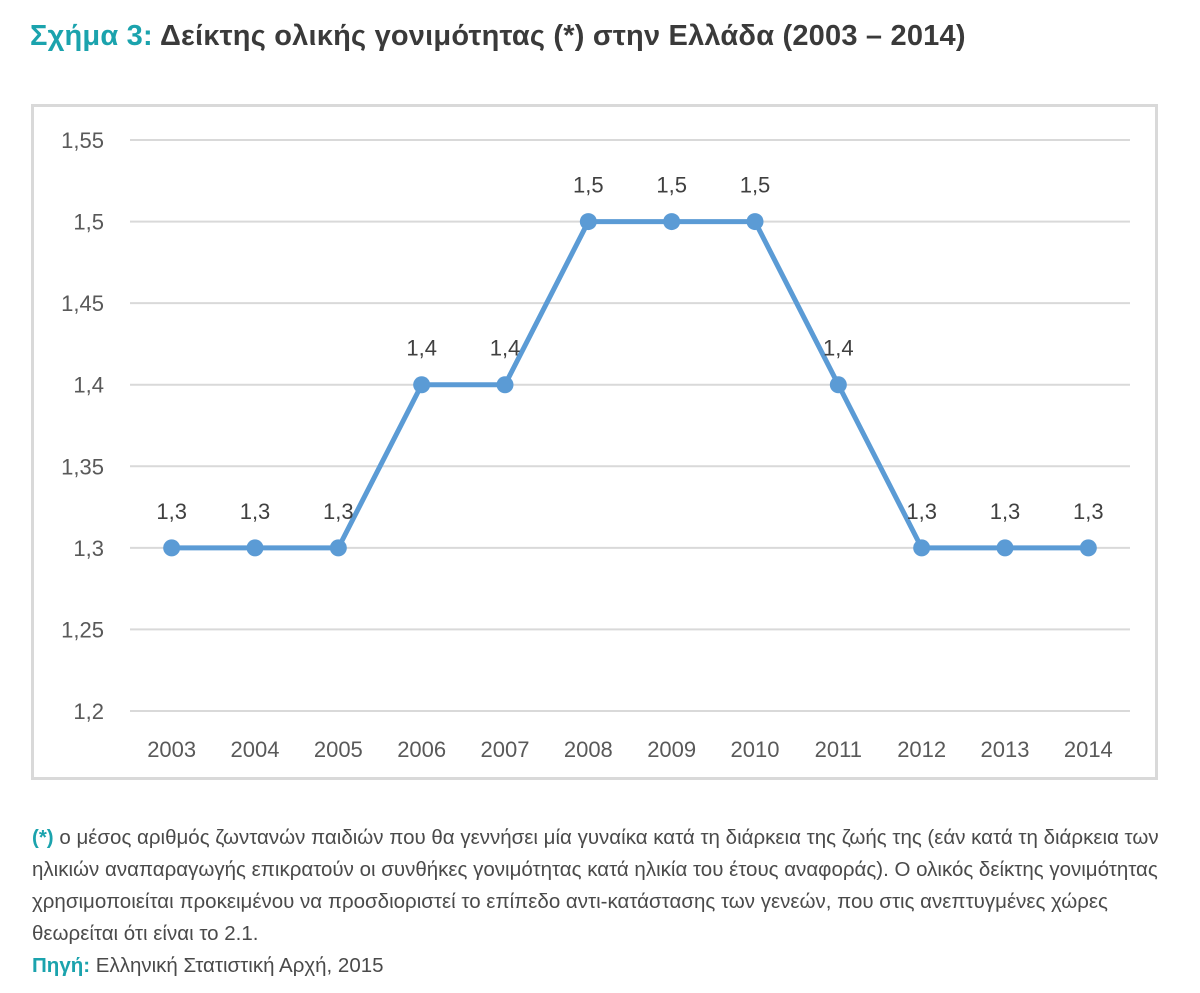 Image resolution: width=1200 pixels, height=993 pixels. What do you see at coordinates (88, 385) in the screenshot?
I see `y-tick-label: 1,4` at bounding box center [88, 385].